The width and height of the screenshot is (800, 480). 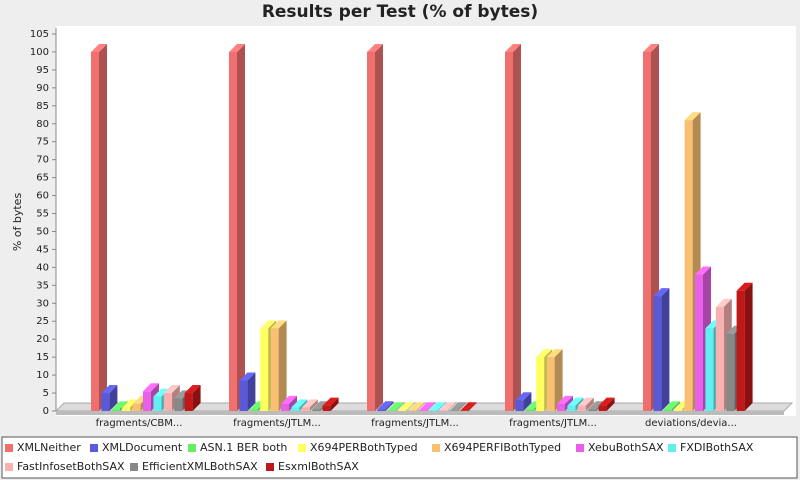 What do you see at coordinates (420, 413) in the screenshot?
I see `floor-edge` at bounding box center [420, 413].